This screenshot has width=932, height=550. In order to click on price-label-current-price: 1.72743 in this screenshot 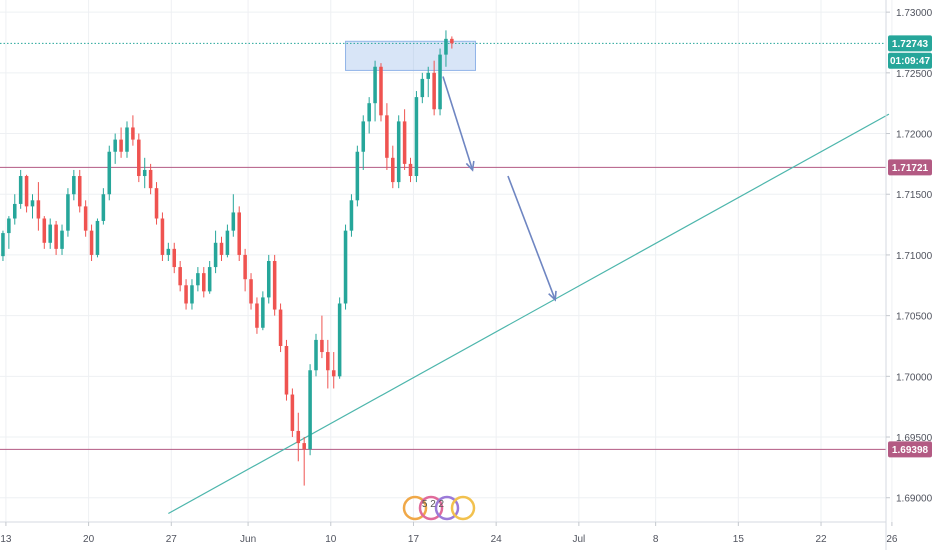, I will do `click(910, 44)`.